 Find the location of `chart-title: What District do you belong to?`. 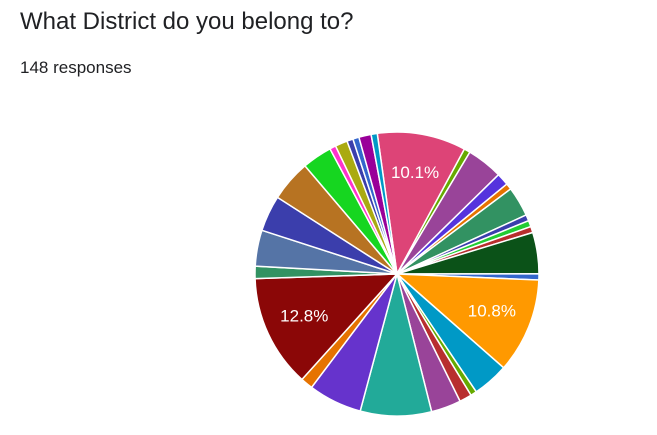

chart-title: What District do you belong to? is located at coordinates (187, 21).